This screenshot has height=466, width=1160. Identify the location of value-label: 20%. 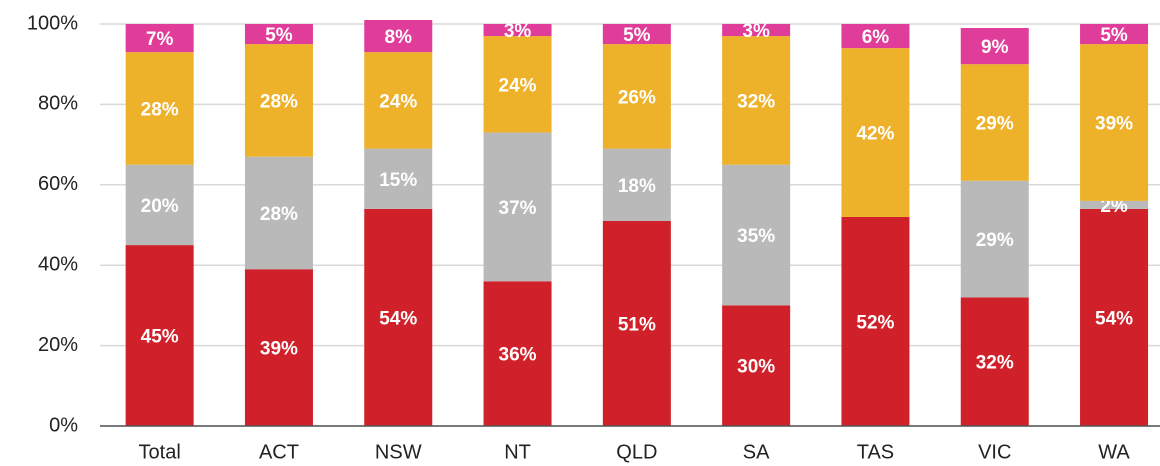
(160, 206).